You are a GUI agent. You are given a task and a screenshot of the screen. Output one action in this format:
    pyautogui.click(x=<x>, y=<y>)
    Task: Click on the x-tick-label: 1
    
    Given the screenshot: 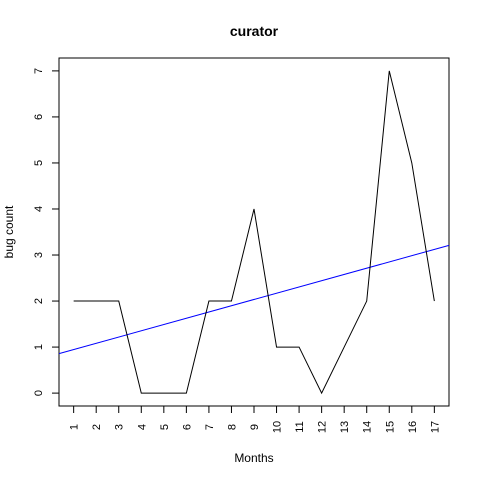 What is the action you would take?
    pyautogui.click(x=75, y=427)
    